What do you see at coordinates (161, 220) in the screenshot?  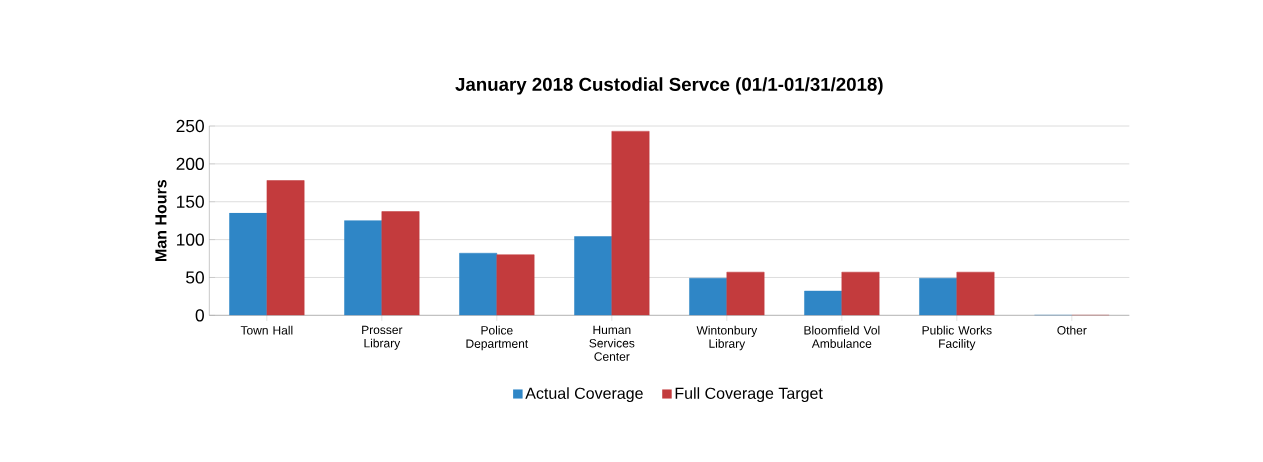 I see `y-axis-title: Man Hours` at bounding box center [161, 220].